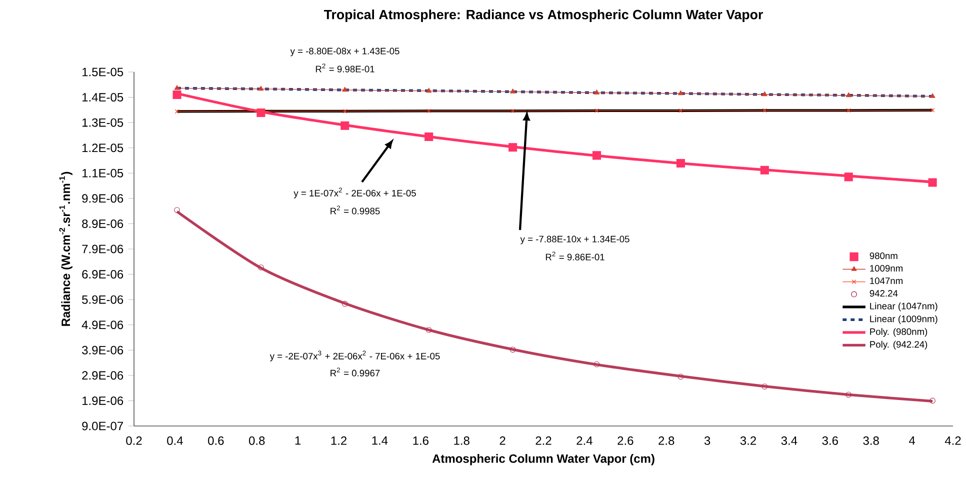 This screenshot has width=966, height=482. What do you see at coordinates (748, 440) in the screenshot?
I see `x-tick-label: 3.2` at bounding box center [748, 440].